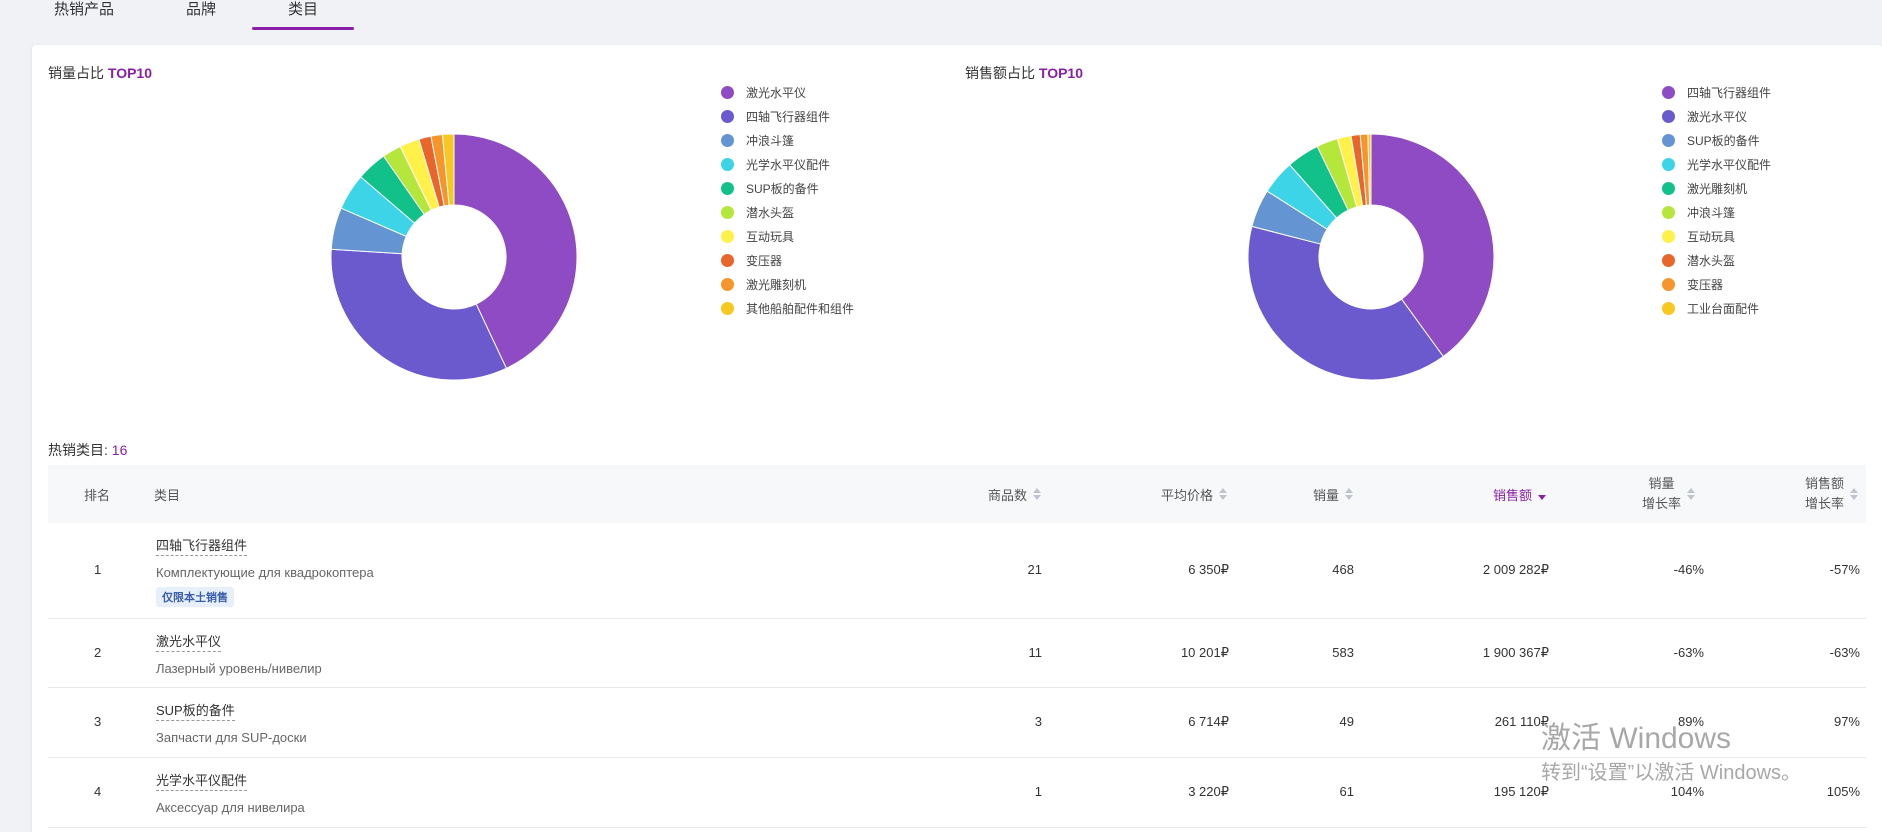 The width and height of the screenshot is (1882, 832). What do you see at coordinates (1187, 495) in the screenshot?
I see `header-avg-price-label: 平均价格` at bounding box center [1187, 495].